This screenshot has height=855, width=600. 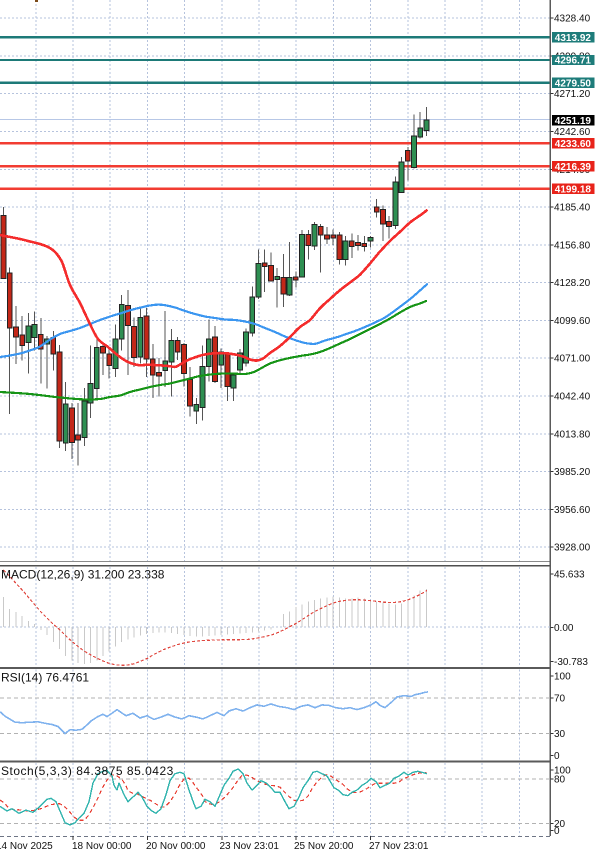 What do you see at coordinates (45, 678) in the screenshot?
I see `svg-text: RSI(14) 76.4761` at bounding box center [45, 678].